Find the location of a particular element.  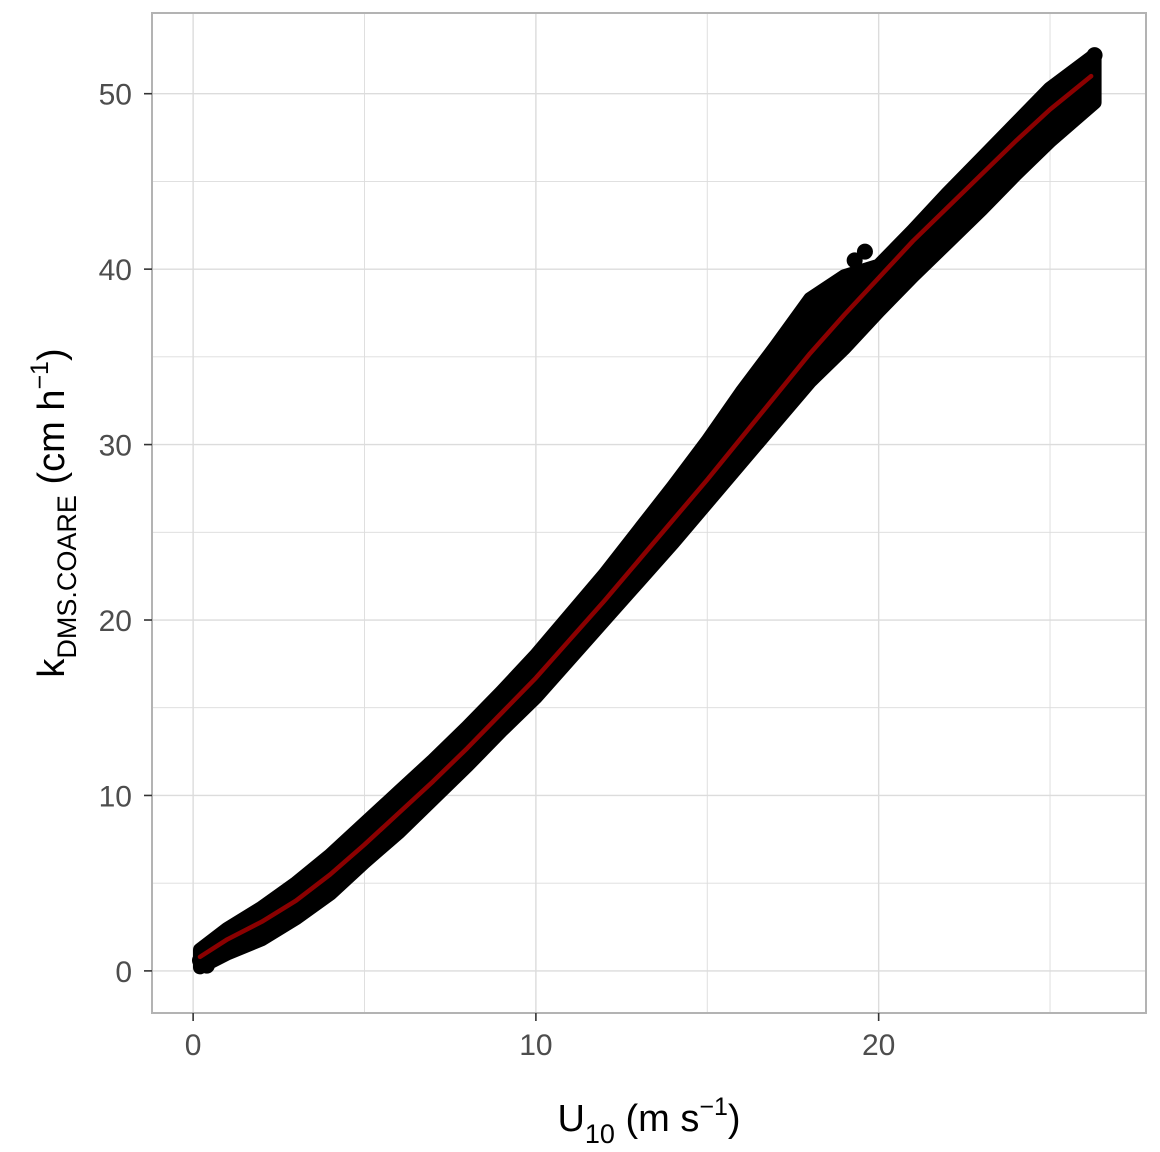

y-axis-ticks: 0 10 20 30 40 50 is located at coordinates (125, 534).